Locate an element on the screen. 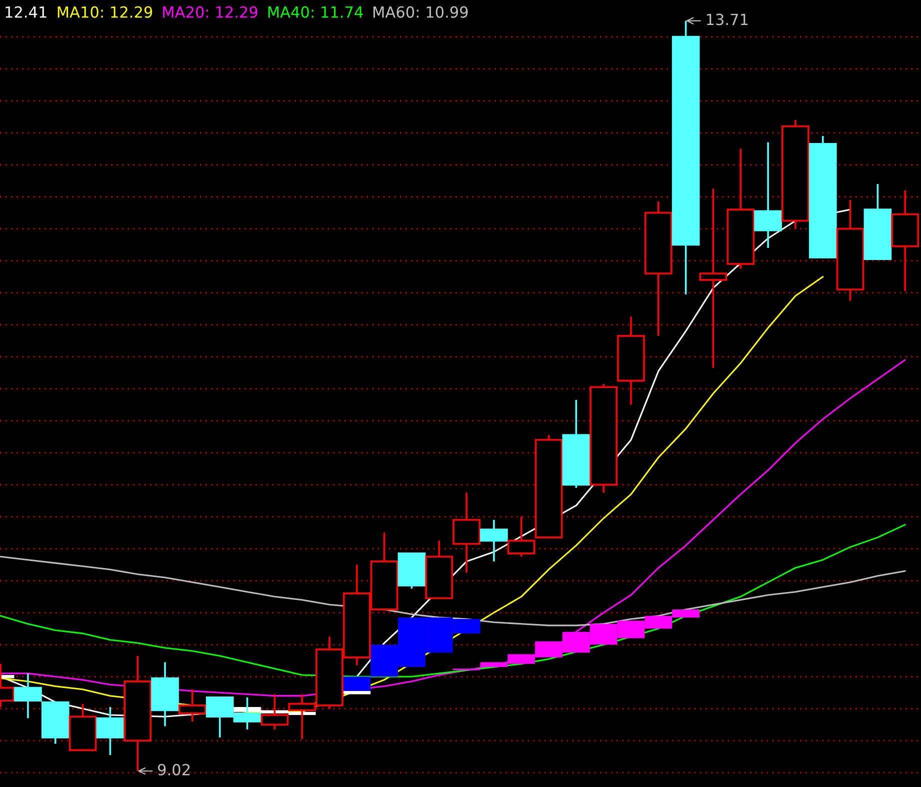  annotation: 12.41 is located at coordinates (26, 12).